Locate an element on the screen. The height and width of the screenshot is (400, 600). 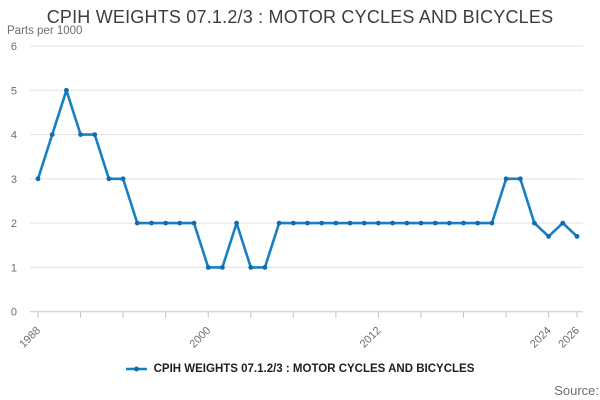
y-axis-tick-label: 0 is located at coordinates (14, 313).